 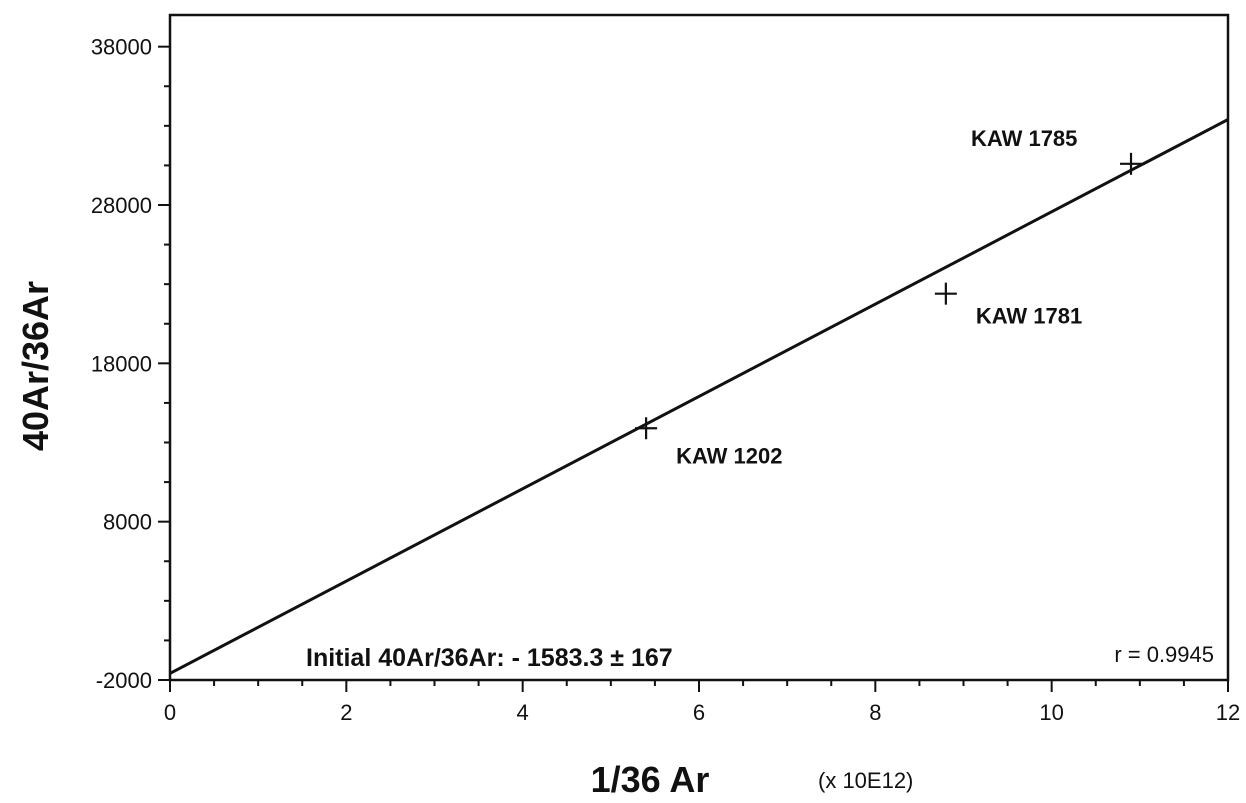 I want to click on y-axis-label: 40Ar/36Ar, so click(x=35, y=366).